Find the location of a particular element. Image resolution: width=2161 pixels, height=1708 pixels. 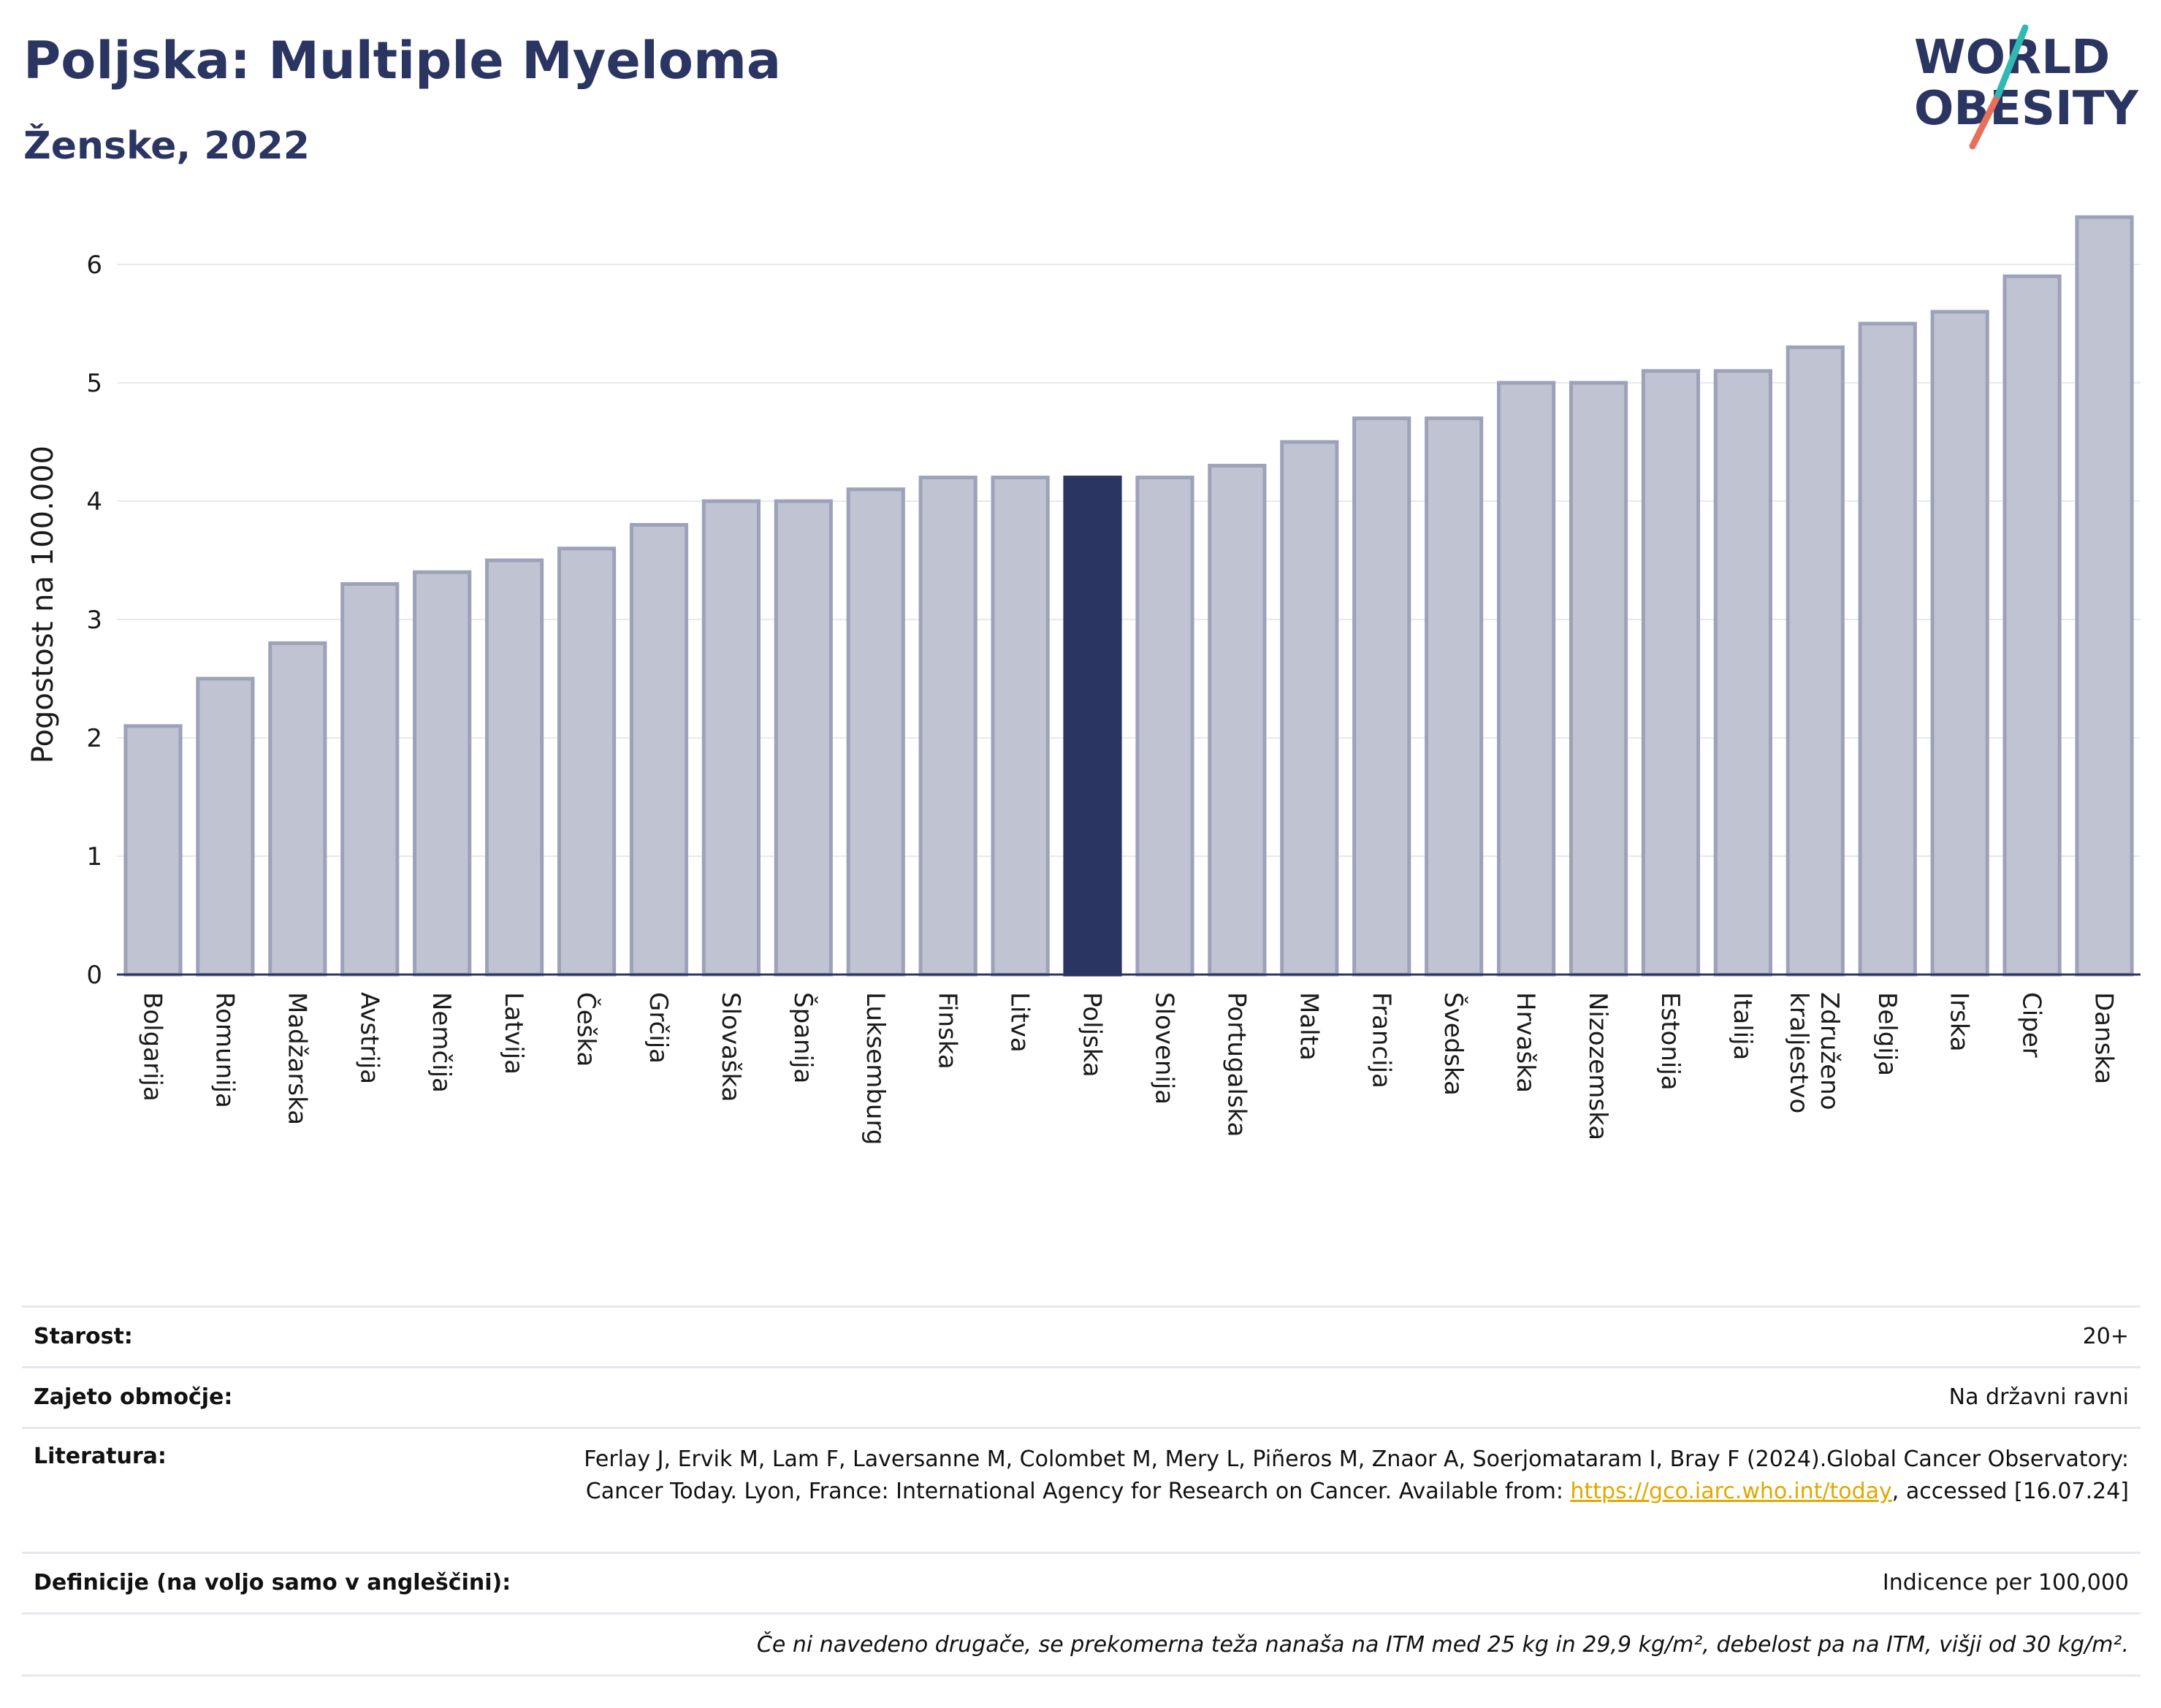

x-tick-label: Španija is located at coordinates (803, 1037).